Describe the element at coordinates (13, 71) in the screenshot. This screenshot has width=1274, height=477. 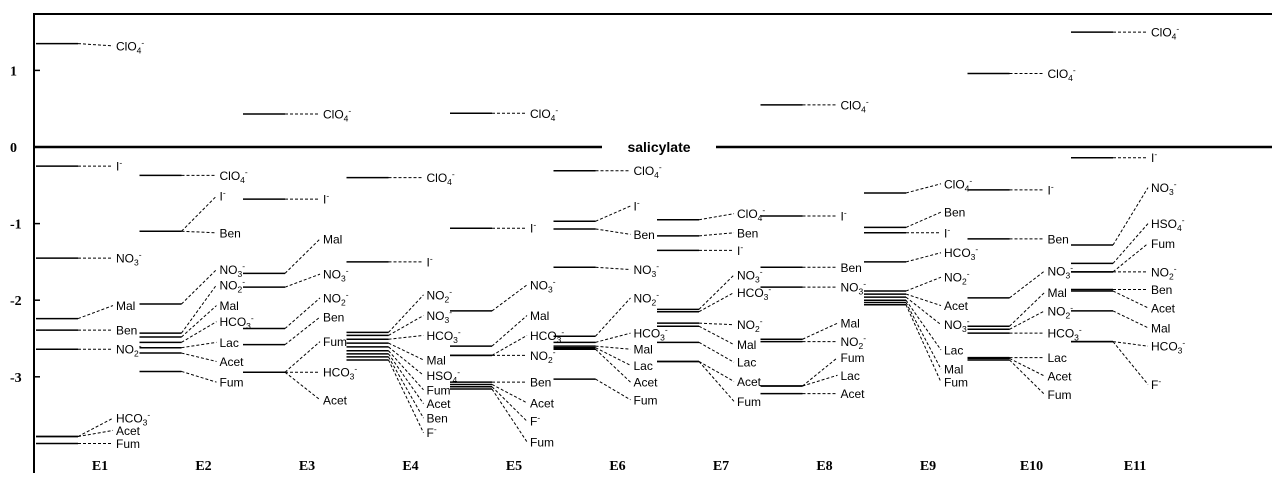
I see `y-tick-label: 1` at that location.